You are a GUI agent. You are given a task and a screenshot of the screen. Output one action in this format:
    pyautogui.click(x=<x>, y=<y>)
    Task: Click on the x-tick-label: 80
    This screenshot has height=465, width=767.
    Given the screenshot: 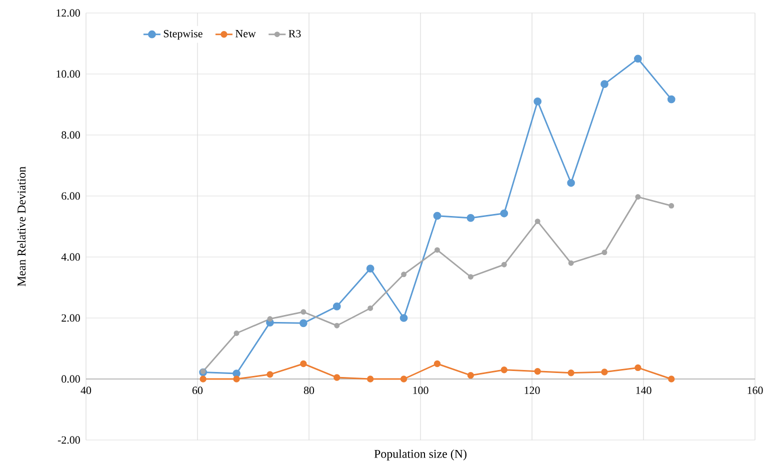 What is the action you would take?
    pyautogui.click(x=309, y=390)
    